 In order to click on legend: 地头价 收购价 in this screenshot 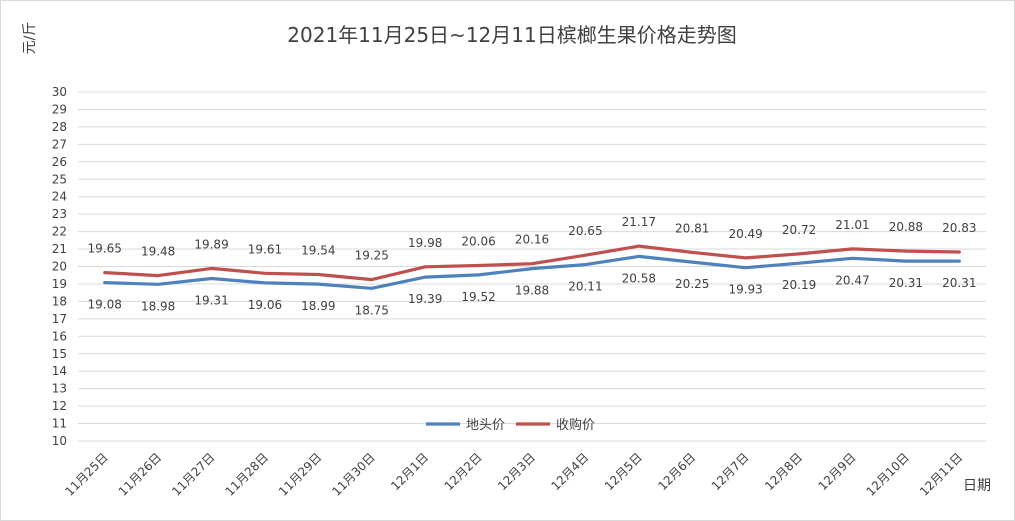, I will do `click(510, 425)`.